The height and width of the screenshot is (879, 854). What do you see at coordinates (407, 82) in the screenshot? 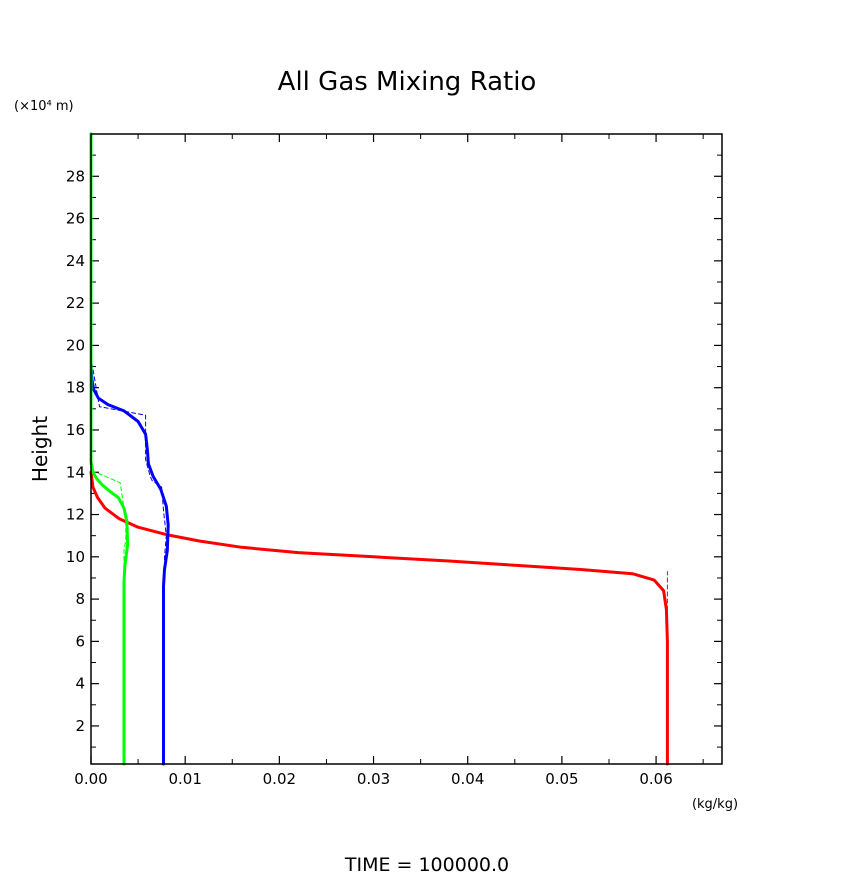
I see `chart-title: All Gas Mixing Ratio` at bounding box center [407, 82].